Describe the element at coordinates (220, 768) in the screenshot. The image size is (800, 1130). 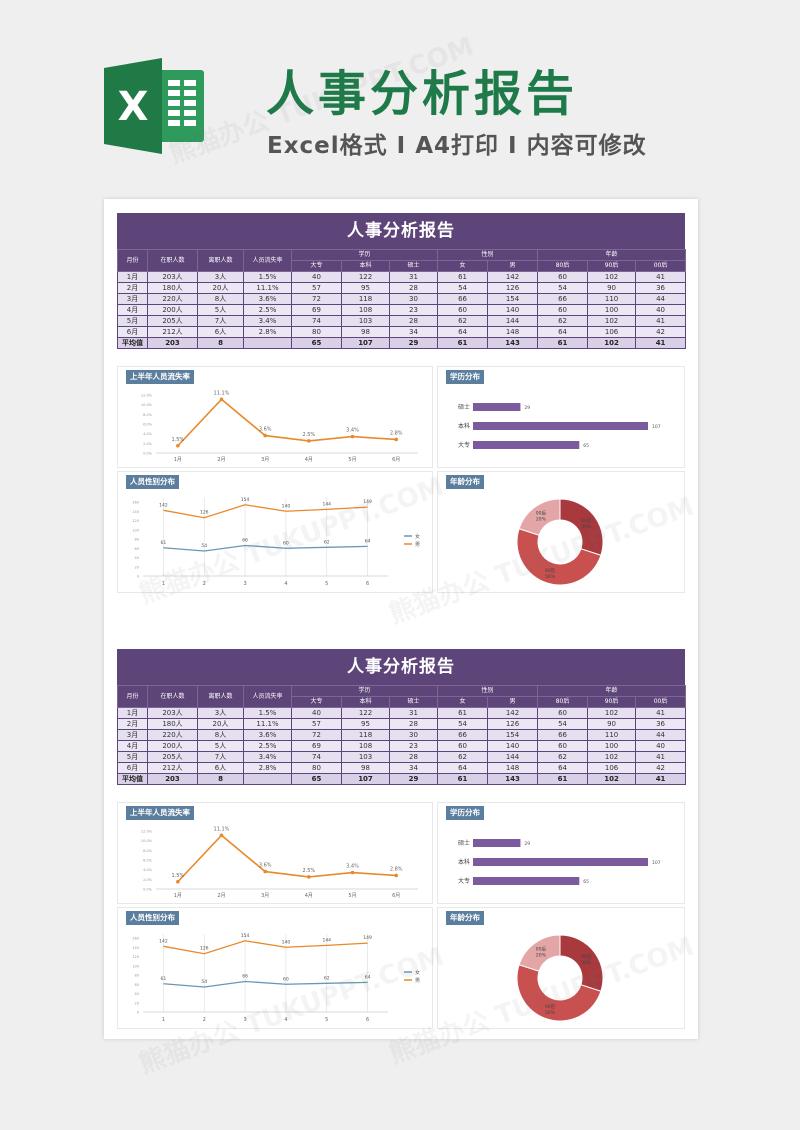
I see `cell-resigned: 6人` at that location.